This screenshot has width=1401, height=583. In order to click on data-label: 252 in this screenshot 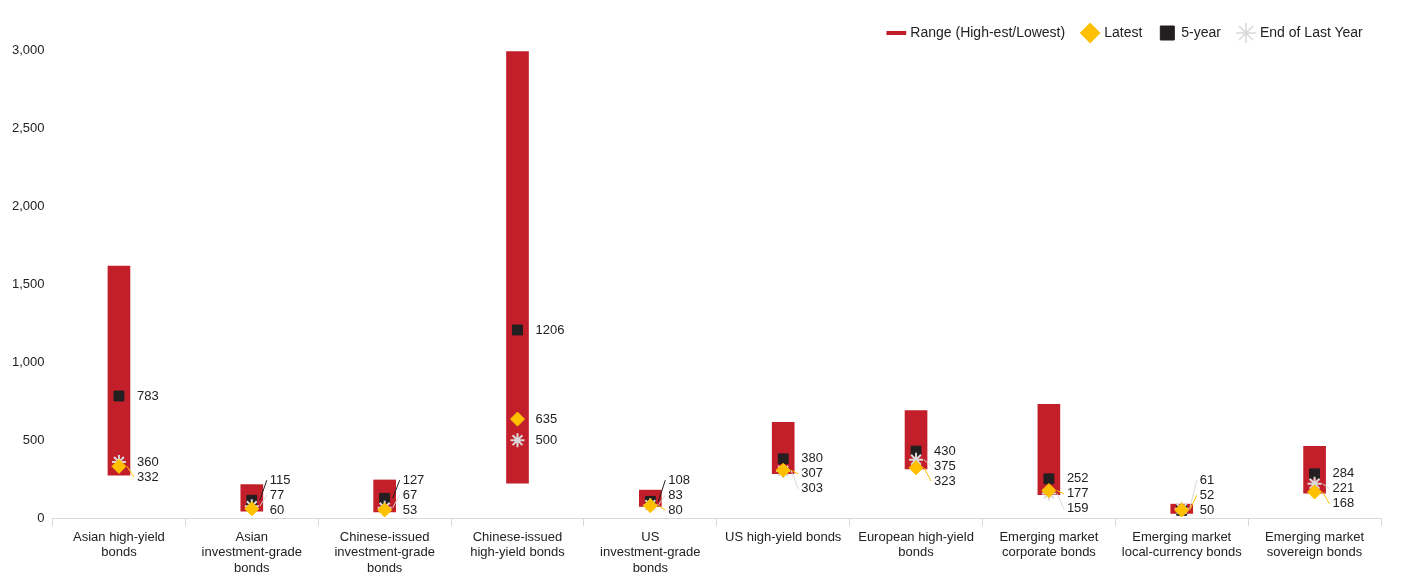, I will do `click(1077, 478)`.